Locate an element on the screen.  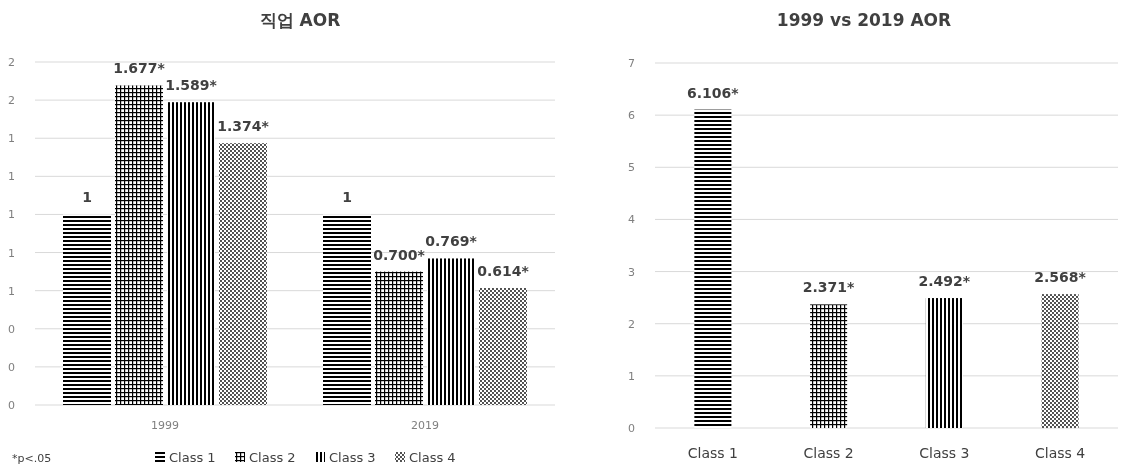
y-tick-label: 3 is located at coordinates (631, 272).